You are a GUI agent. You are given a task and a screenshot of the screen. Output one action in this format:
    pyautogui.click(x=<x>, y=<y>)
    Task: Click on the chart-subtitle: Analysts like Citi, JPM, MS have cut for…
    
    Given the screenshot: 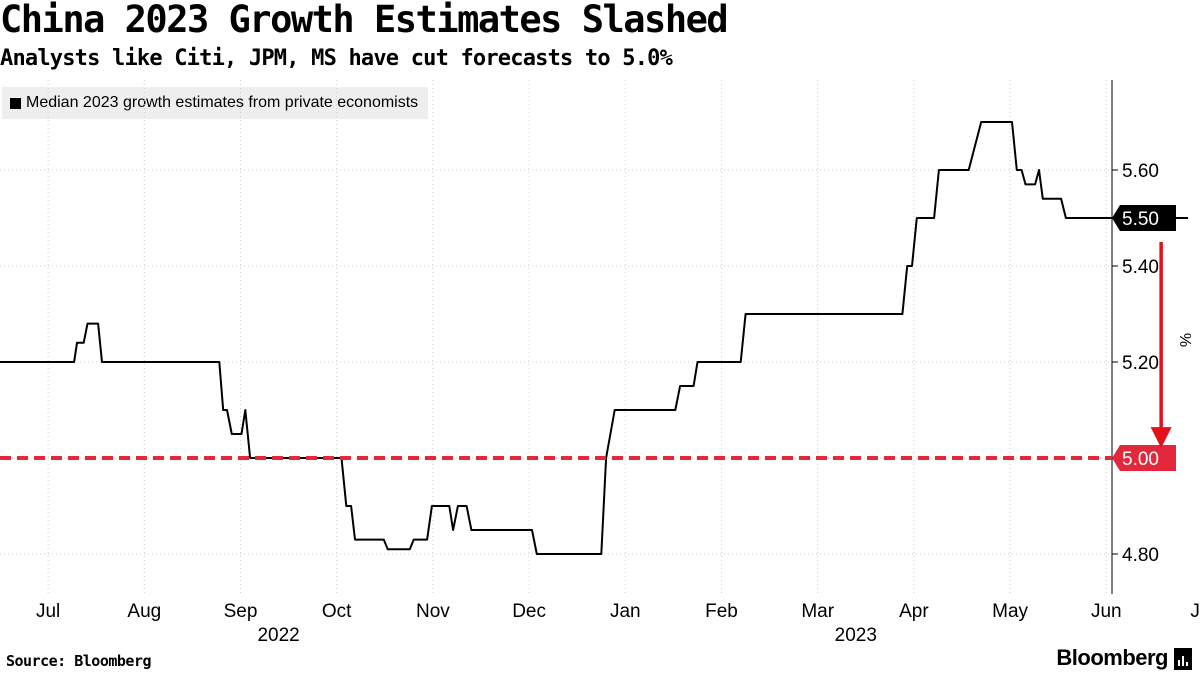 What is the action you would take?
    pyautogui.click(x=336, y=58)
    